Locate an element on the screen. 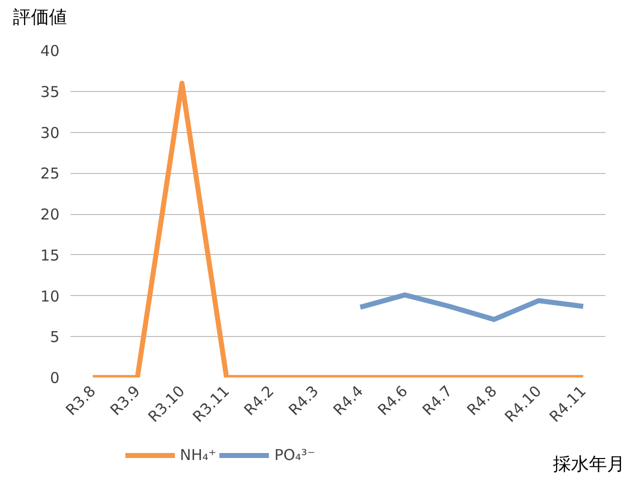 The width and height of the screenshot is (635, 497). legend-label: NH₄⁺ is located at coordinates (198, 455).